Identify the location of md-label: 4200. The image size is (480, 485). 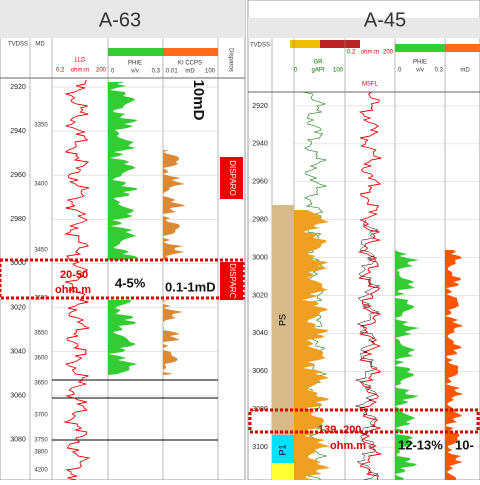
(41, 471).